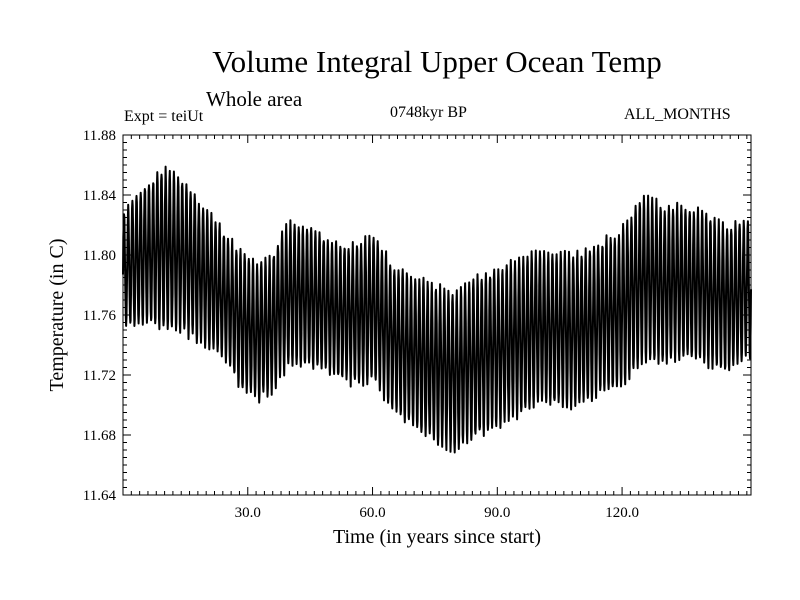  I want to click on y-tick-label: 11.72, so click(99, 376).